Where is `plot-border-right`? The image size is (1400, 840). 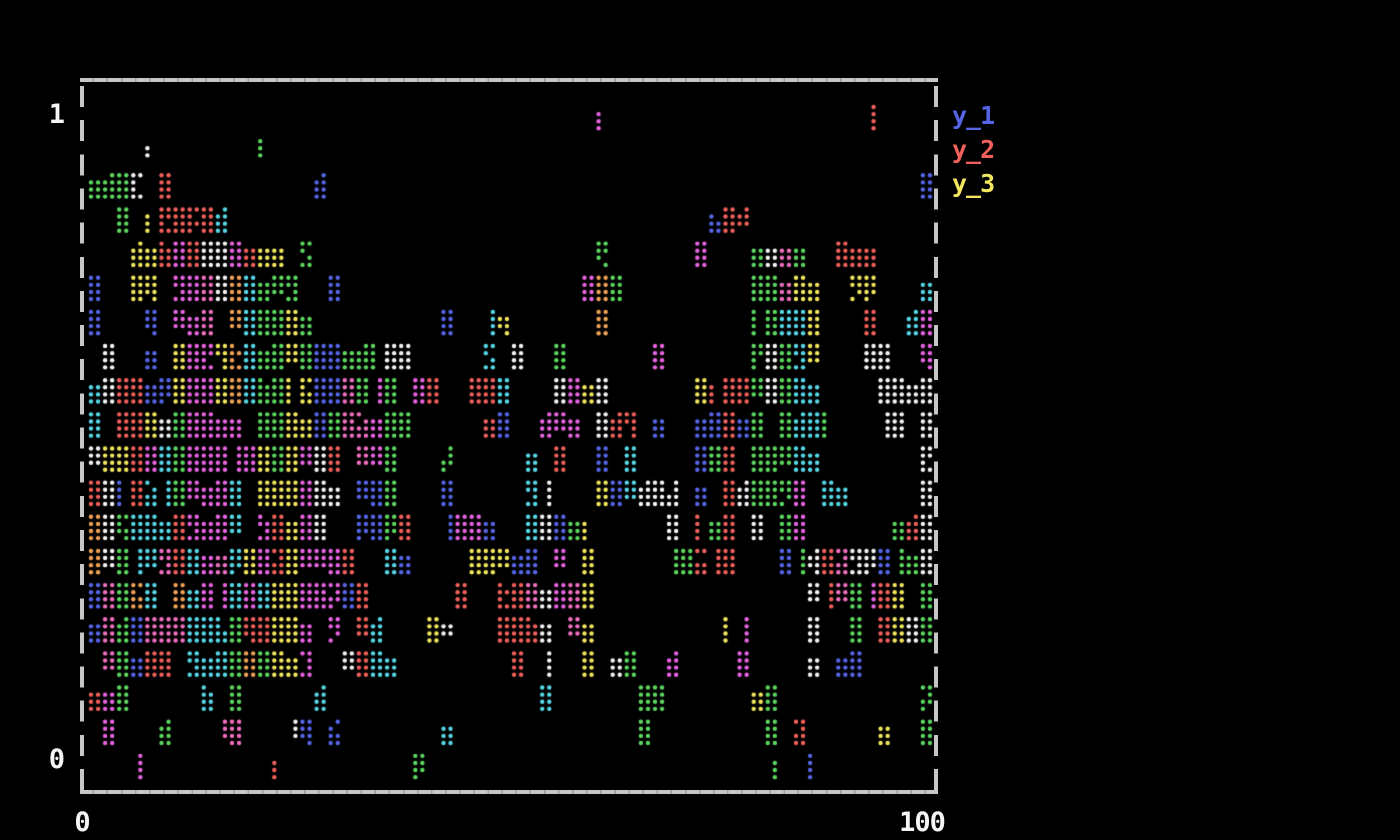
plot-border-right is located at coordinates (936, 436).